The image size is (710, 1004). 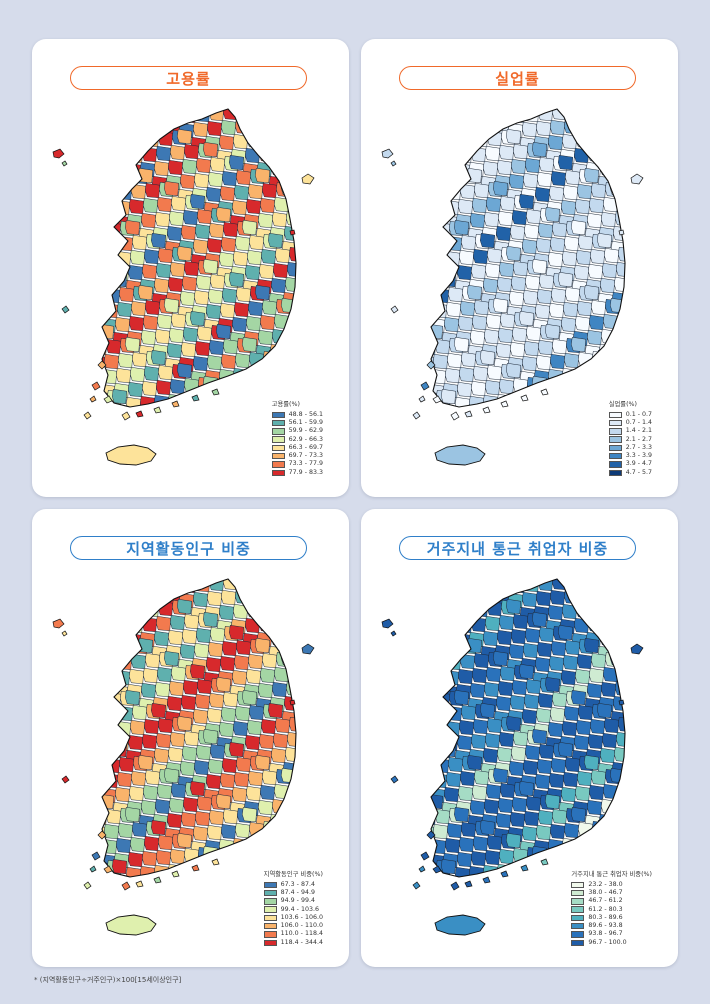 I want to click on legend-row: 0.7 - 1.4, so click(x=630, y=423).